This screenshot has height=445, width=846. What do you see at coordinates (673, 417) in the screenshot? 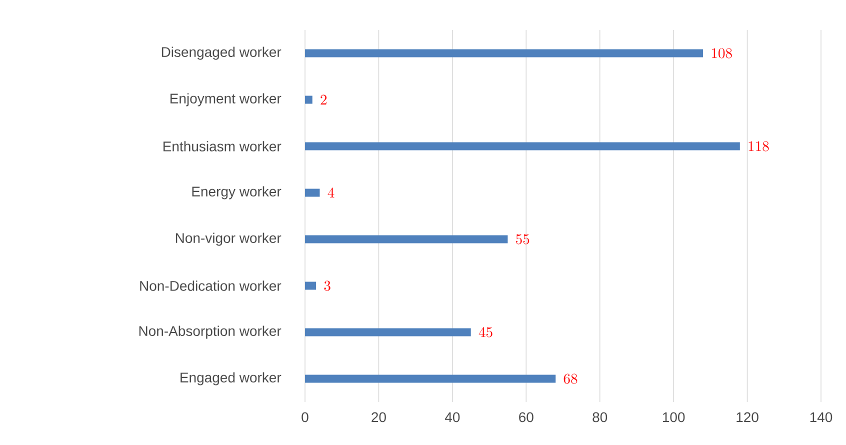
I see `x-tick-label: 100` at bounding box center [673, 417].